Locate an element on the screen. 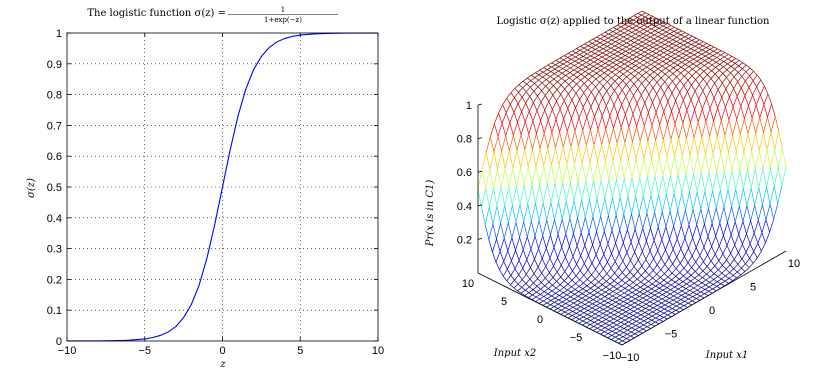 This screenshot has height=371, width=825. x2-tick-label: 10 is located at coordinates (468, 284).